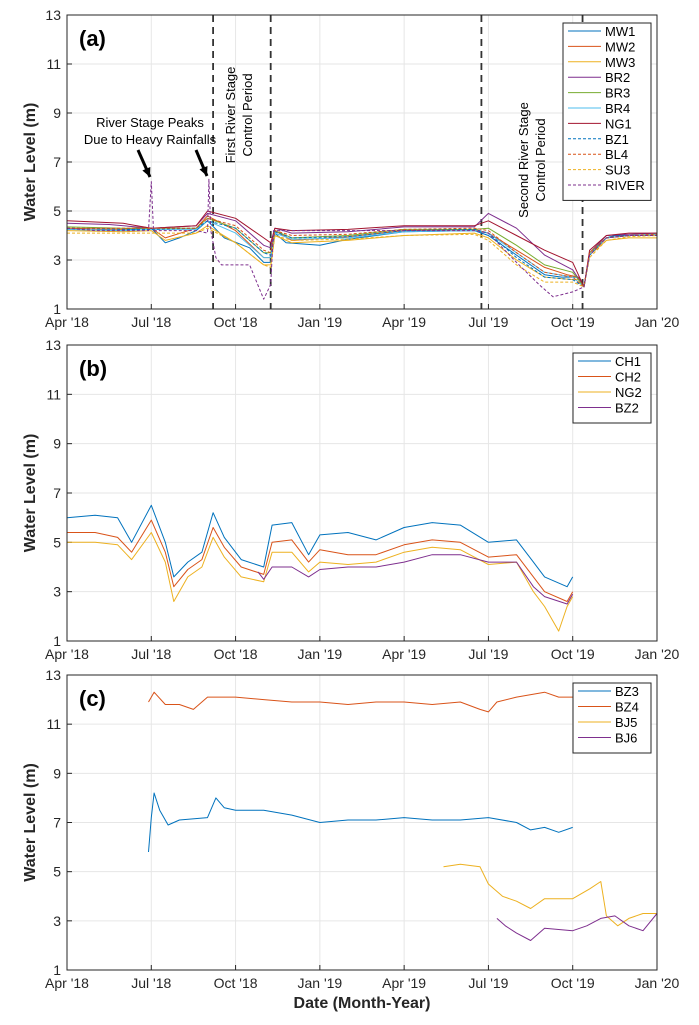 The height and width of the screenshot is (1025, 699). I want to click on legend-label: NG1, so click(618, 123).